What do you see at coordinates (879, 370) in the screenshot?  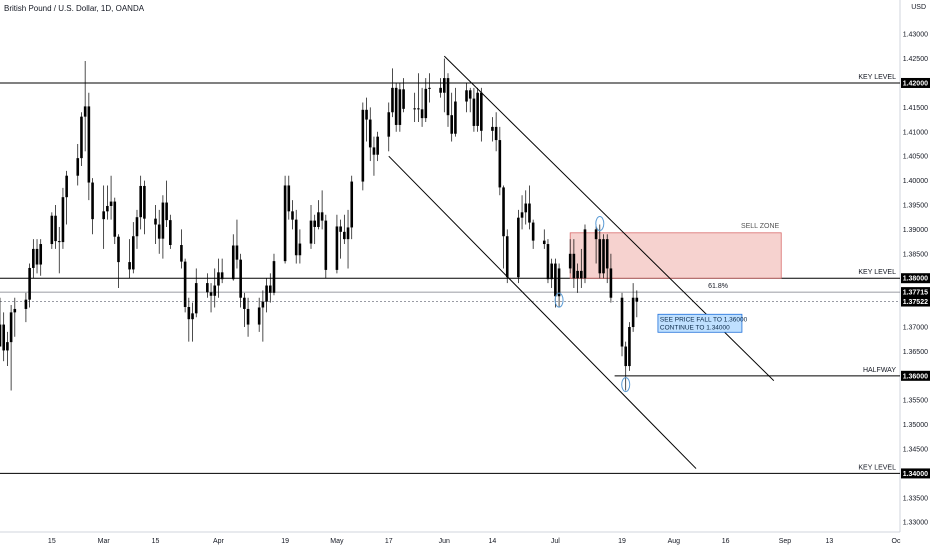 I see `level-label: HALFWAY` at bounding box center [879, 370].